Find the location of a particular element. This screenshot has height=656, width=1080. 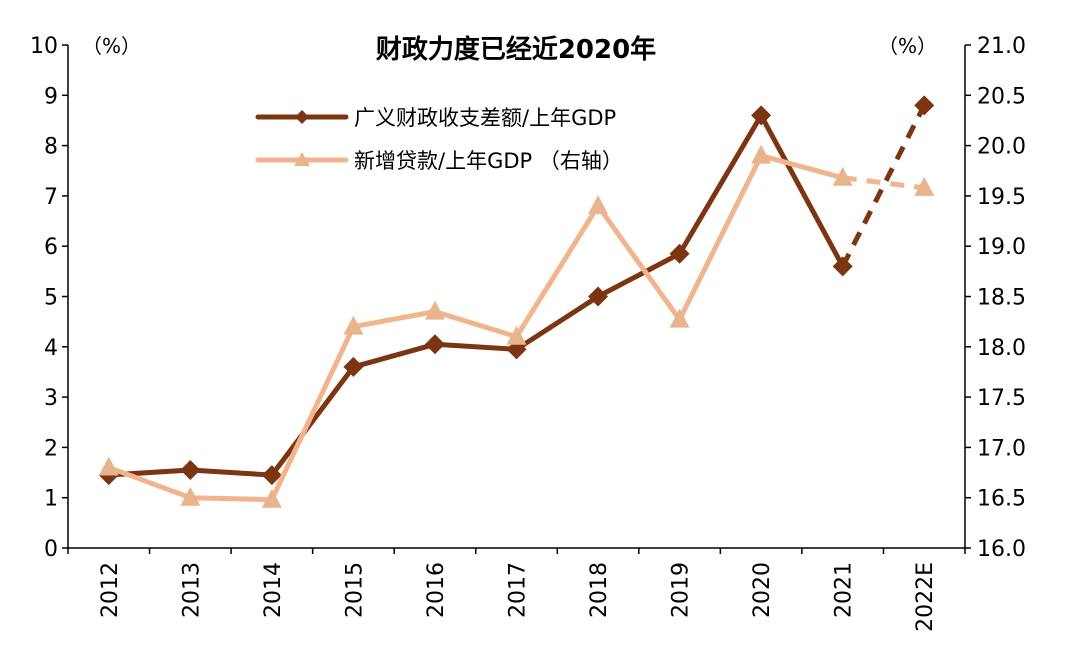

right-tick-label: 16.5 is located at coordinates (1001, 499).